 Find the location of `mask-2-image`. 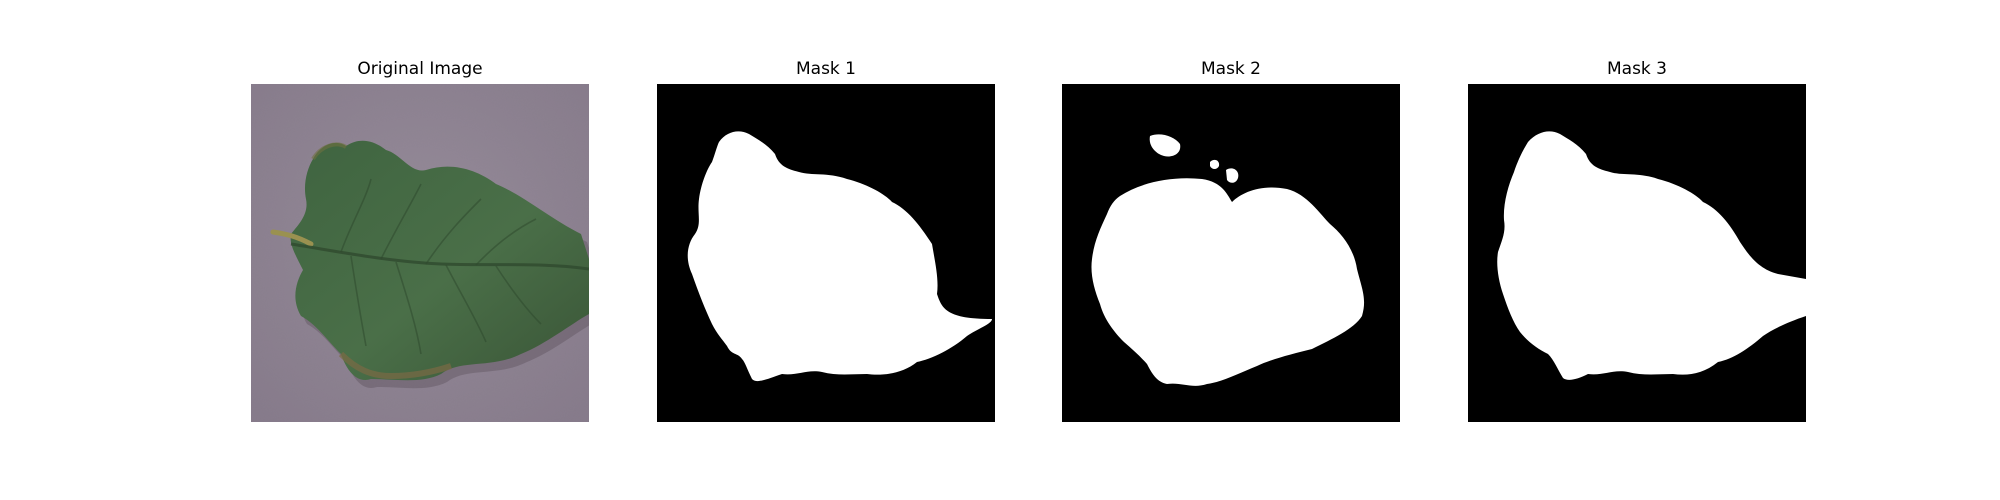

mask-2-image is located at coordinates (1231, 253).